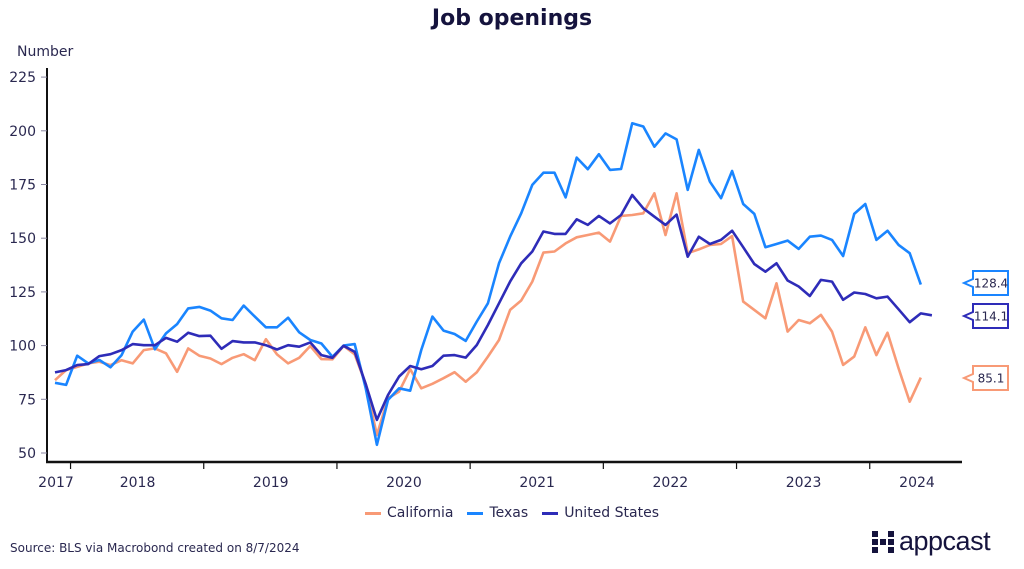 The height and width of the screenshot is (569, 1024). What do you see at coordinates (22, 132) in the screenshot?
I see `y-tick-label: 200` at bounding box center [22, 132].